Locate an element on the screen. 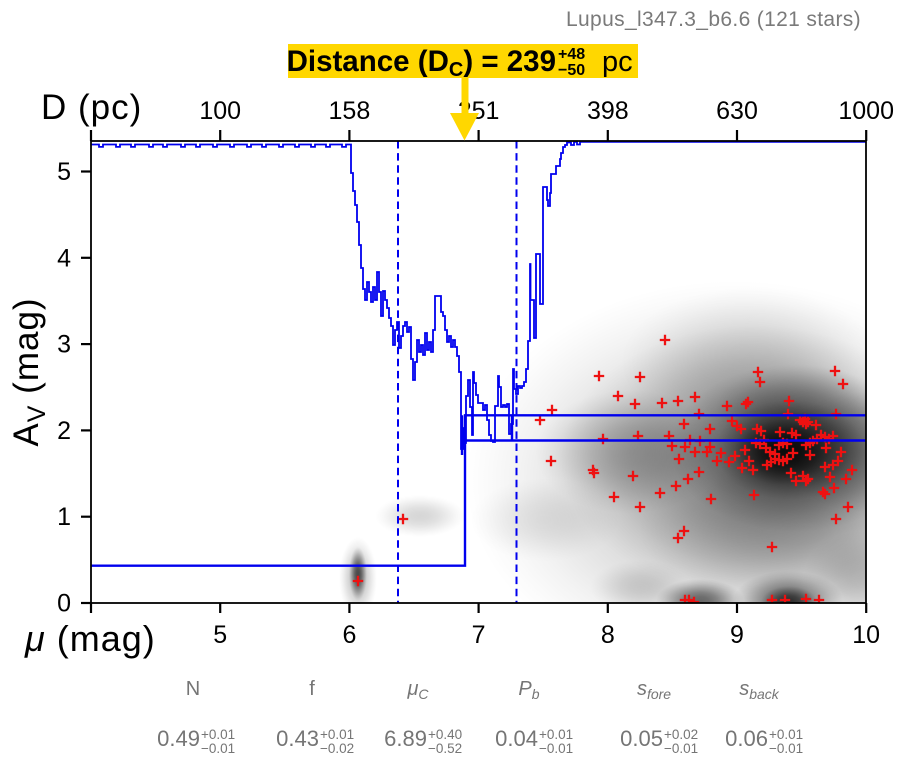 The image size is (902, 764). svg-text: N is located at coordinates (193, 689).